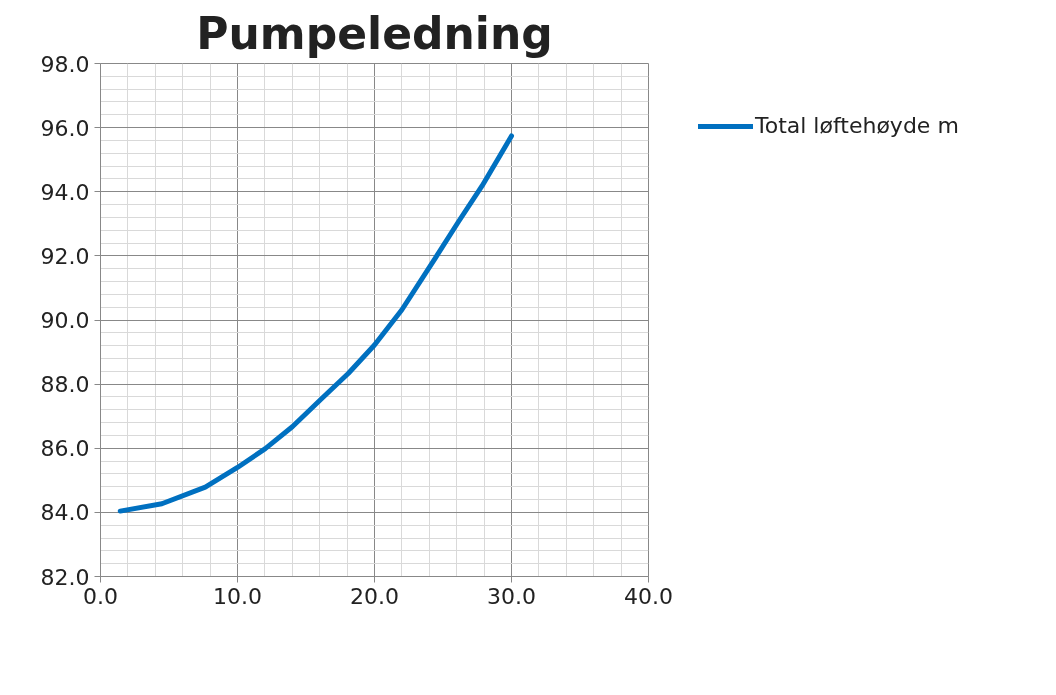 This screenshot has width=1056, height=695. I want to click on x-tick-label: 30.0, so click(511, 596).